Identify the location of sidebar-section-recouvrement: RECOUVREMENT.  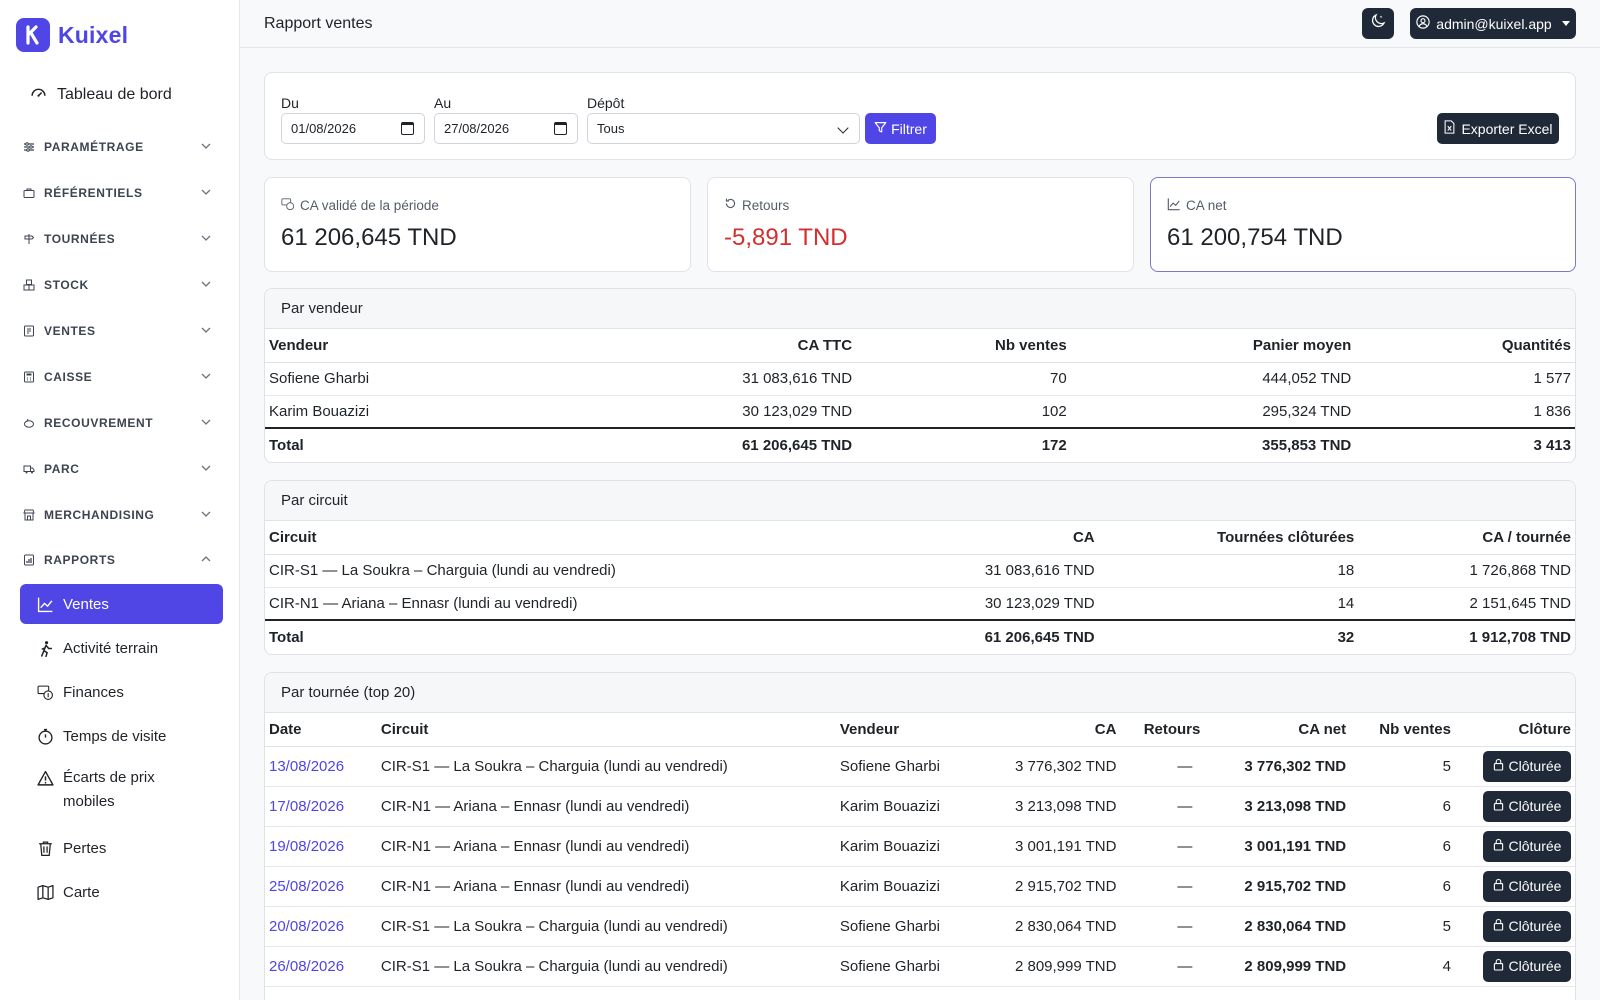
(120, 423).